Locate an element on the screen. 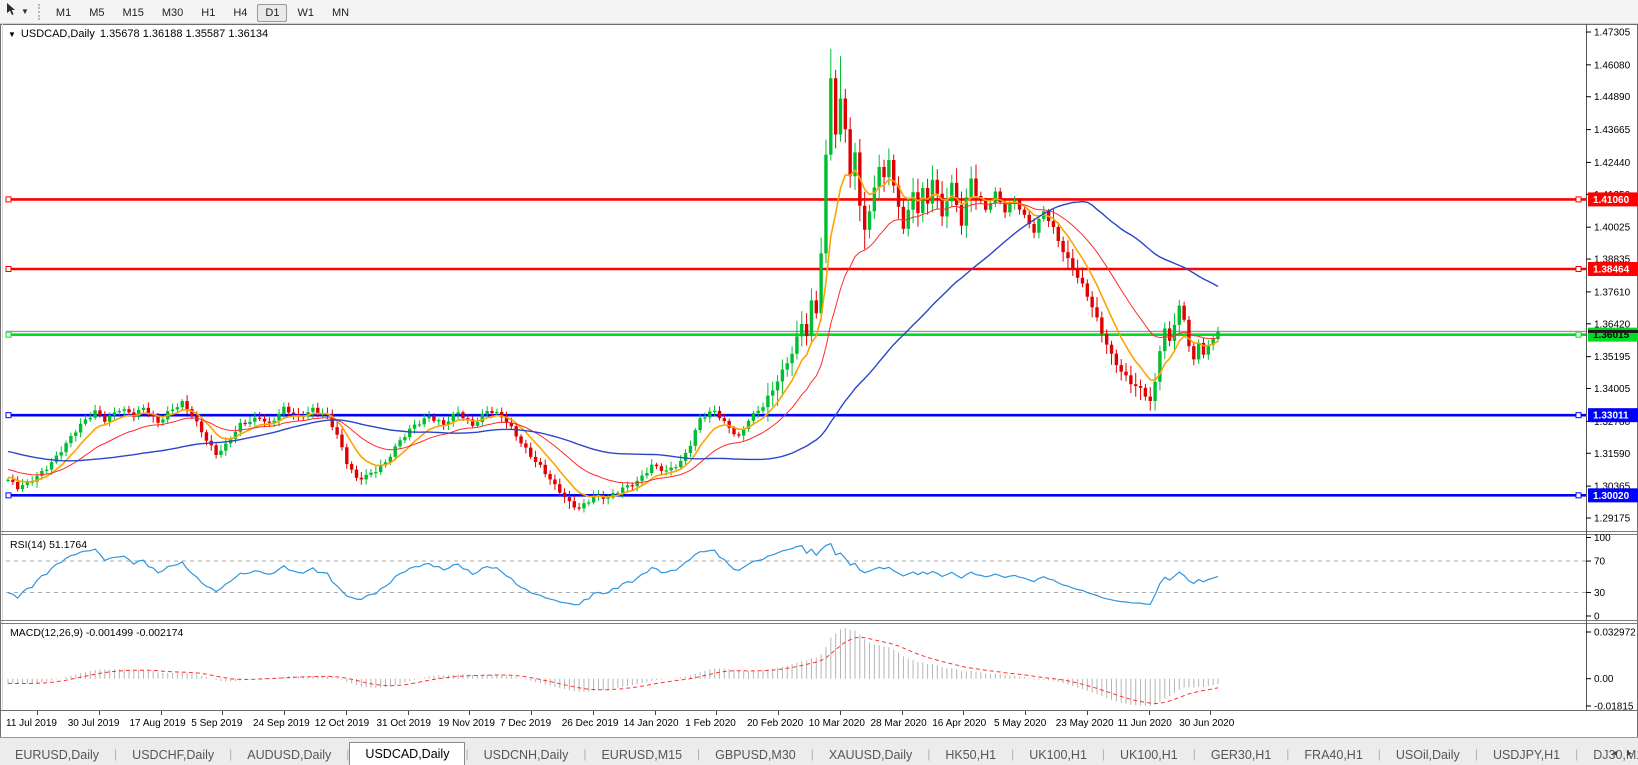 The height and width of the screenshot is (765, 1638). chart-tab-usdjpy-h1: USDJPY,H1 is located at coordinates (1526, 755).